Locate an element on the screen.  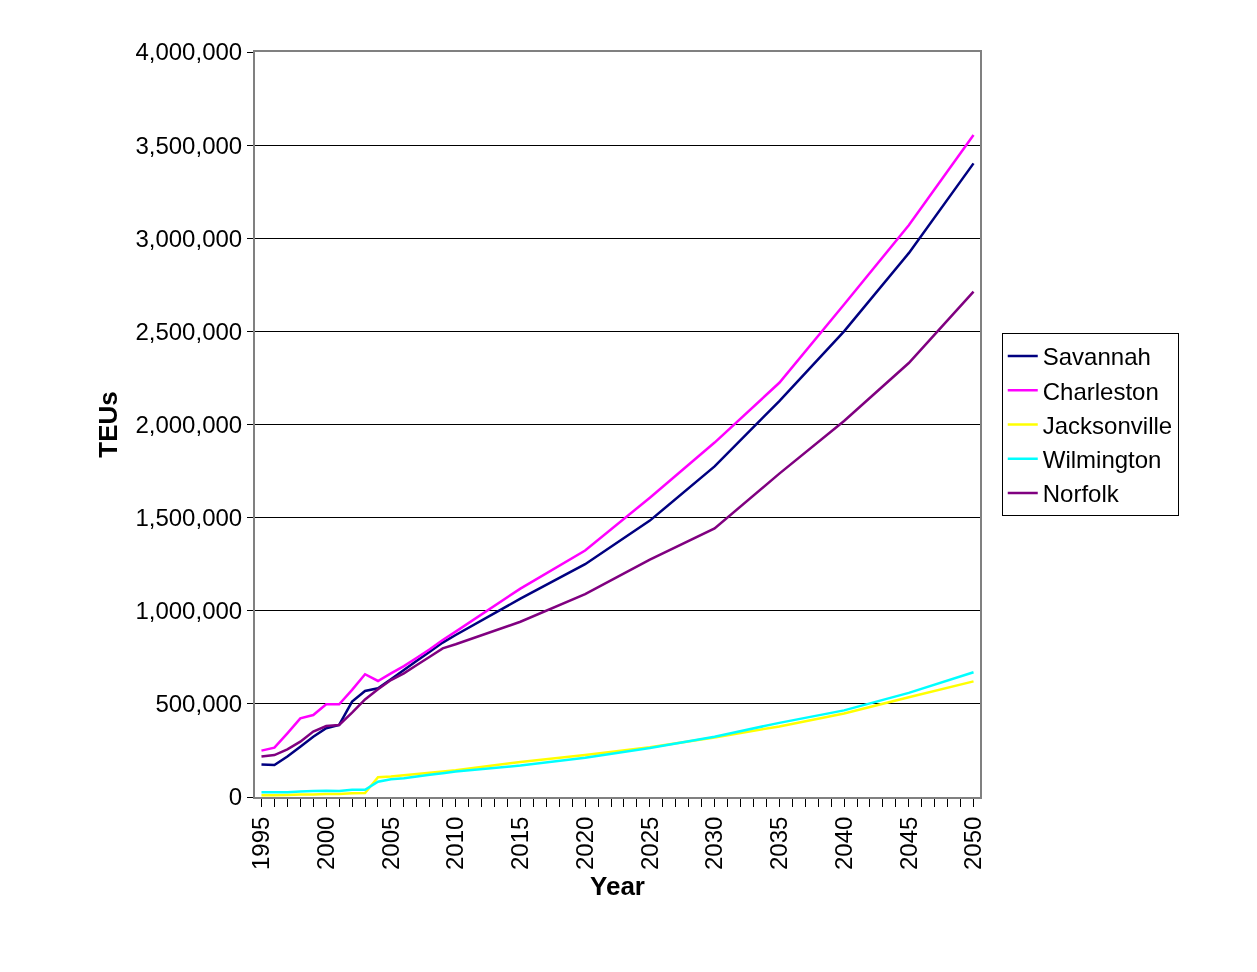
x-tick-label: 2000 is located at coordinates (326, 843).